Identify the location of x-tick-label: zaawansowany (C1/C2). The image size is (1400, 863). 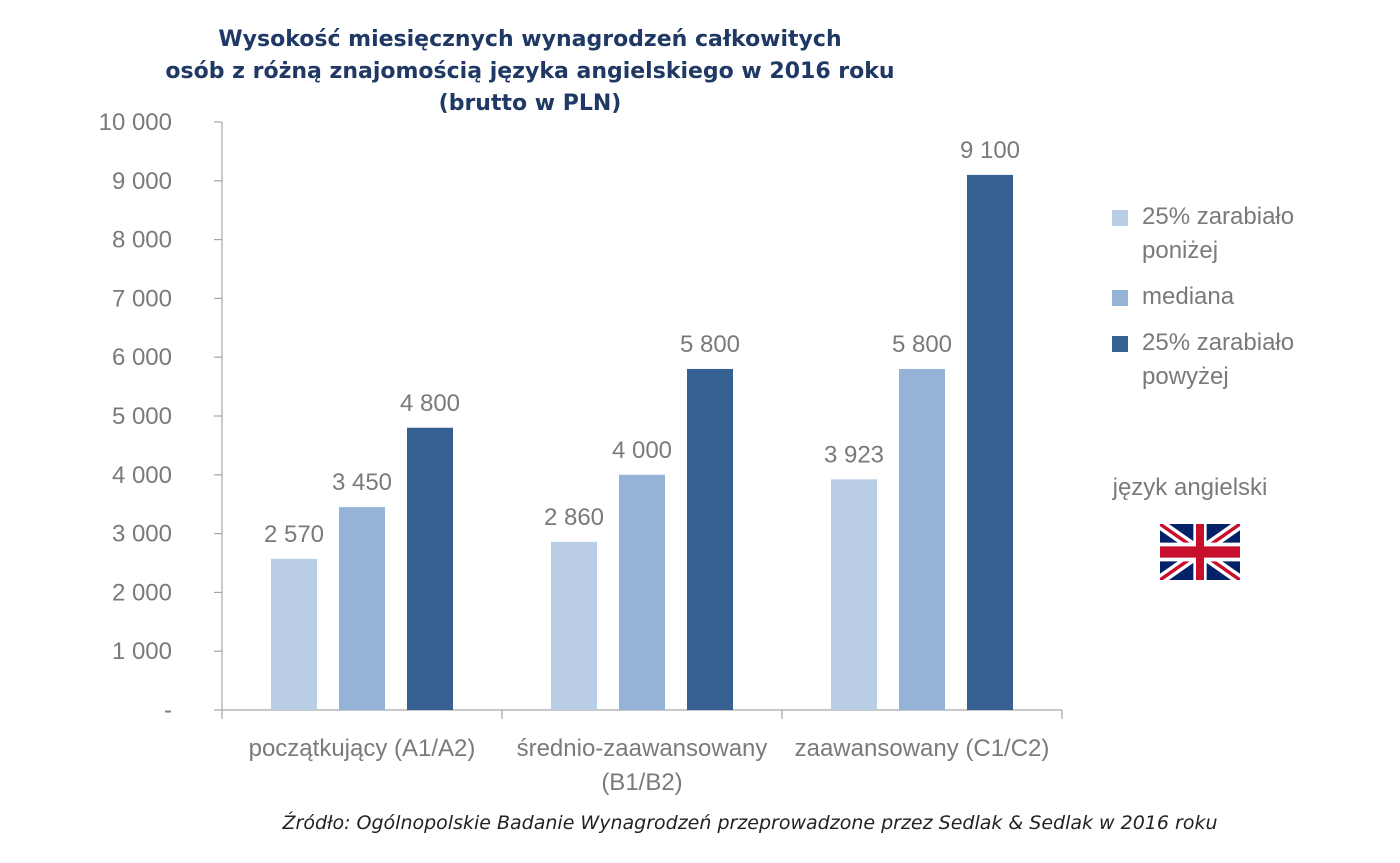
(922, 748).